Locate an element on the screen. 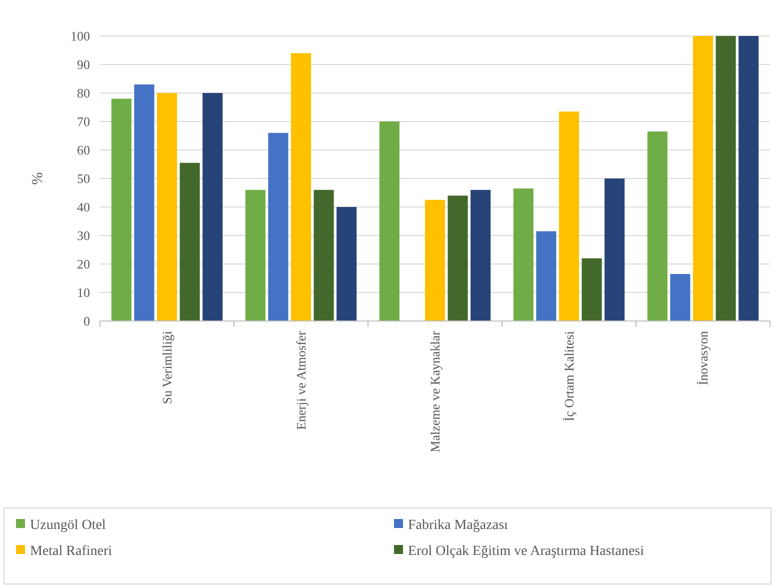  y-tick-label: 0 is located at coordinates (87, 321).